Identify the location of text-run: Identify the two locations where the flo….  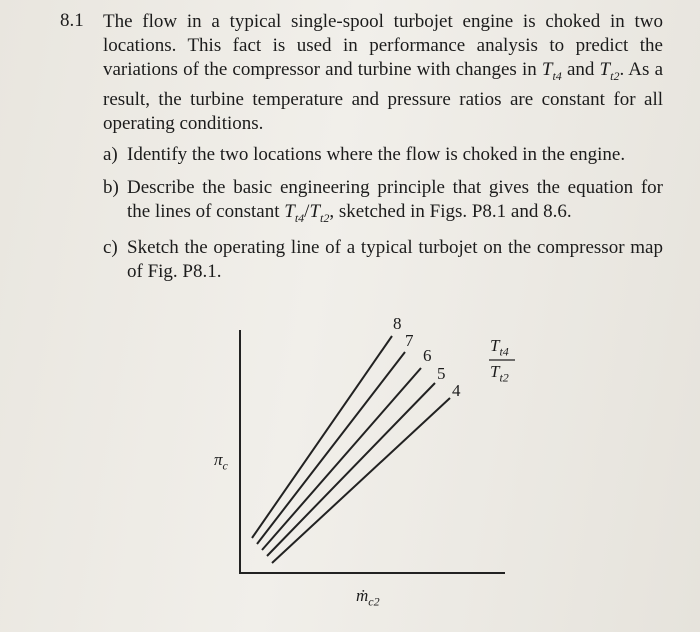
(376, 154).